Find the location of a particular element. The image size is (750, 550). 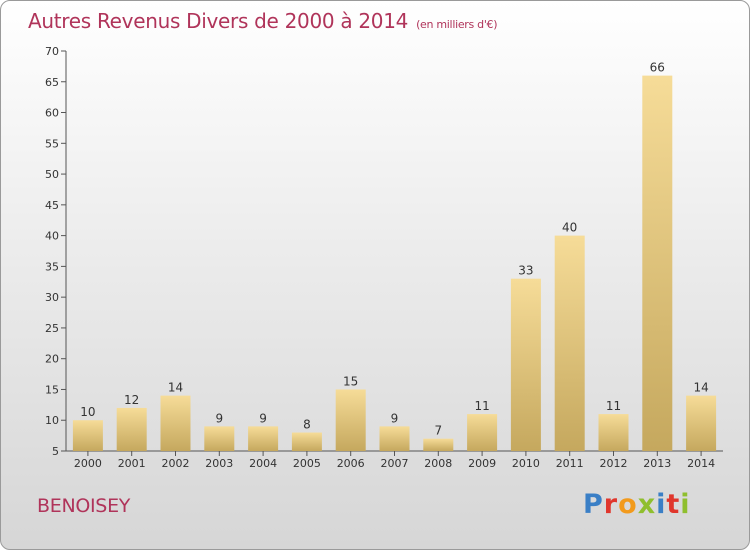

x-tick-label: 2009 is located at coordinates (482, 463).